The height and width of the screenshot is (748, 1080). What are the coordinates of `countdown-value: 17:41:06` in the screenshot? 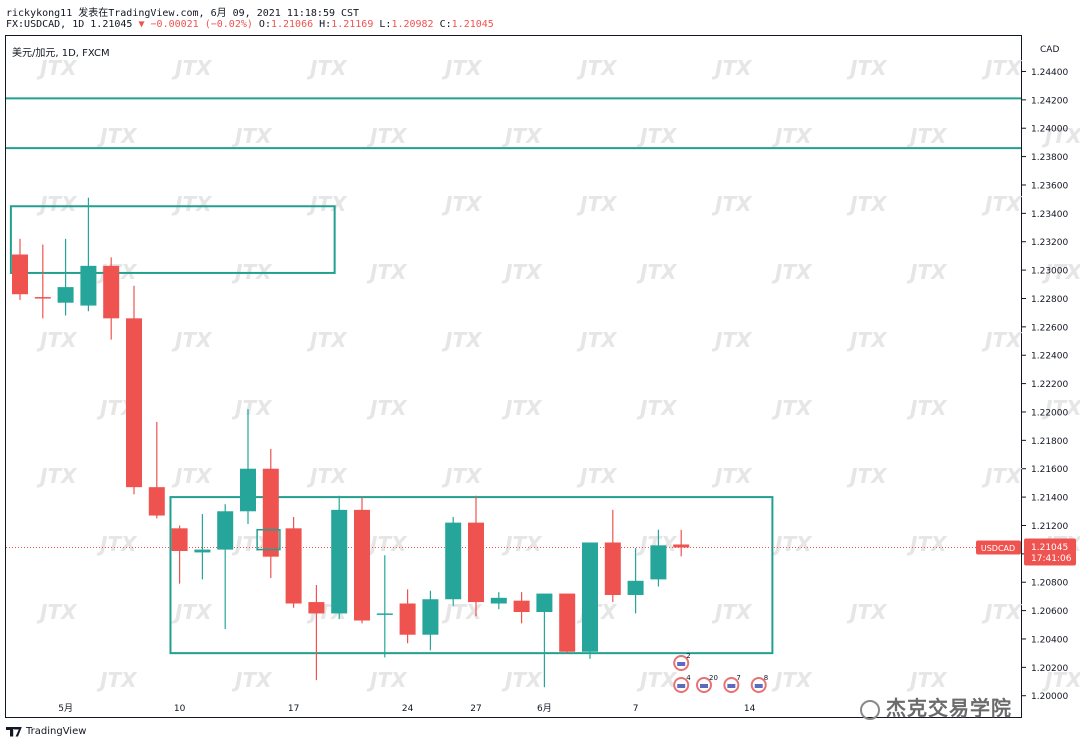 It's located at (1051, 559).